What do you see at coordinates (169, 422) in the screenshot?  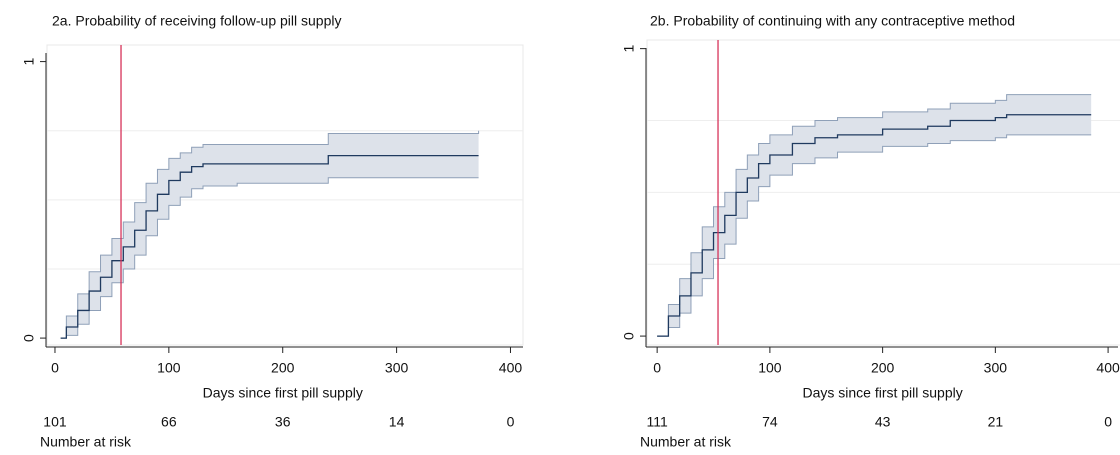 I see `risk-count: 66` at bounding box center [169, 422].